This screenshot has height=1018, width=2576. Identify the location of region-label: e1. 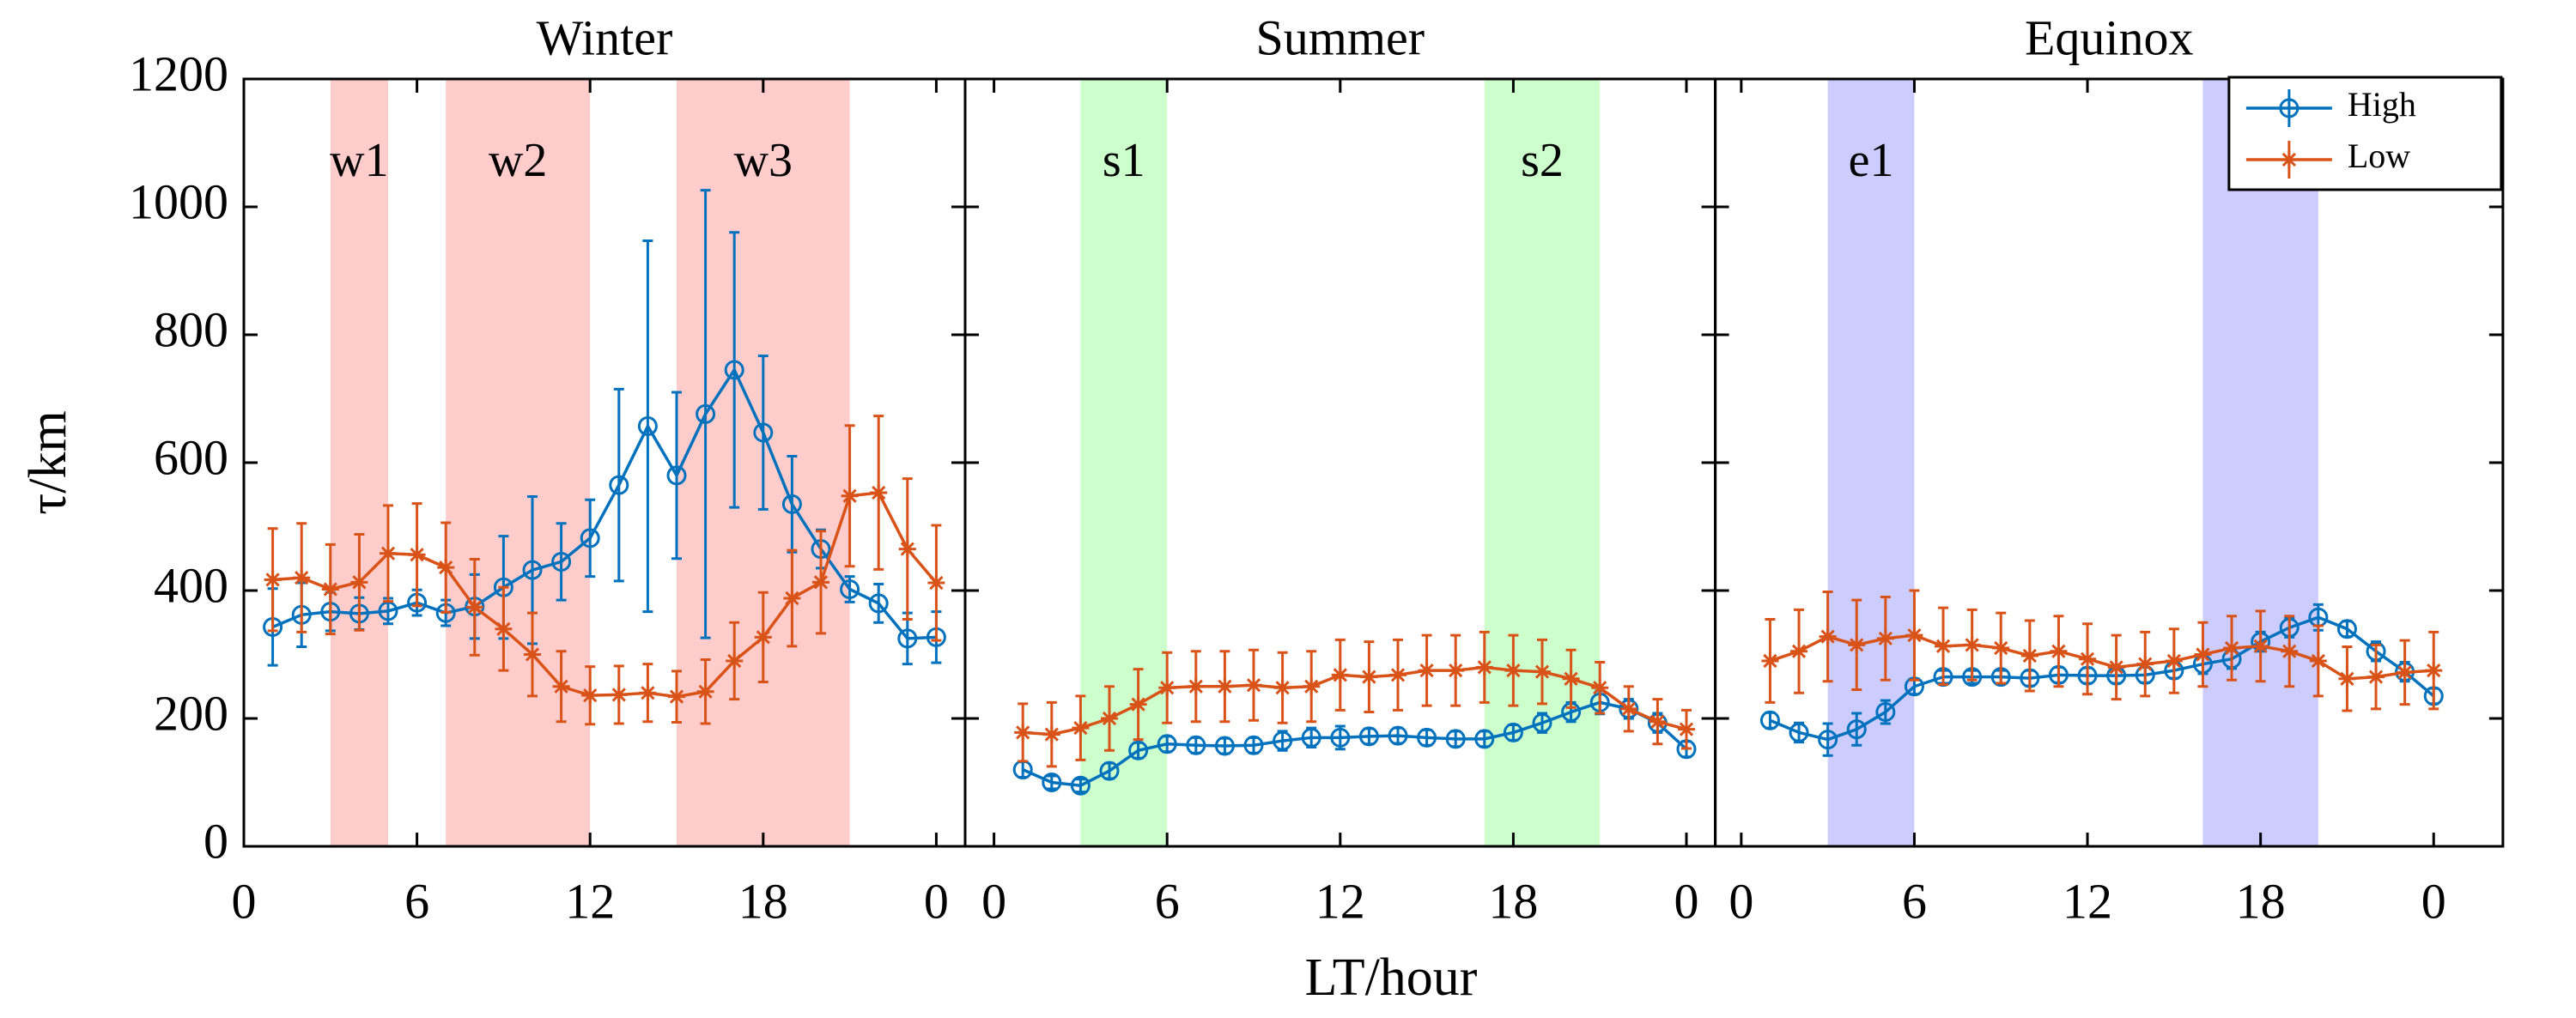
(1872, 160).